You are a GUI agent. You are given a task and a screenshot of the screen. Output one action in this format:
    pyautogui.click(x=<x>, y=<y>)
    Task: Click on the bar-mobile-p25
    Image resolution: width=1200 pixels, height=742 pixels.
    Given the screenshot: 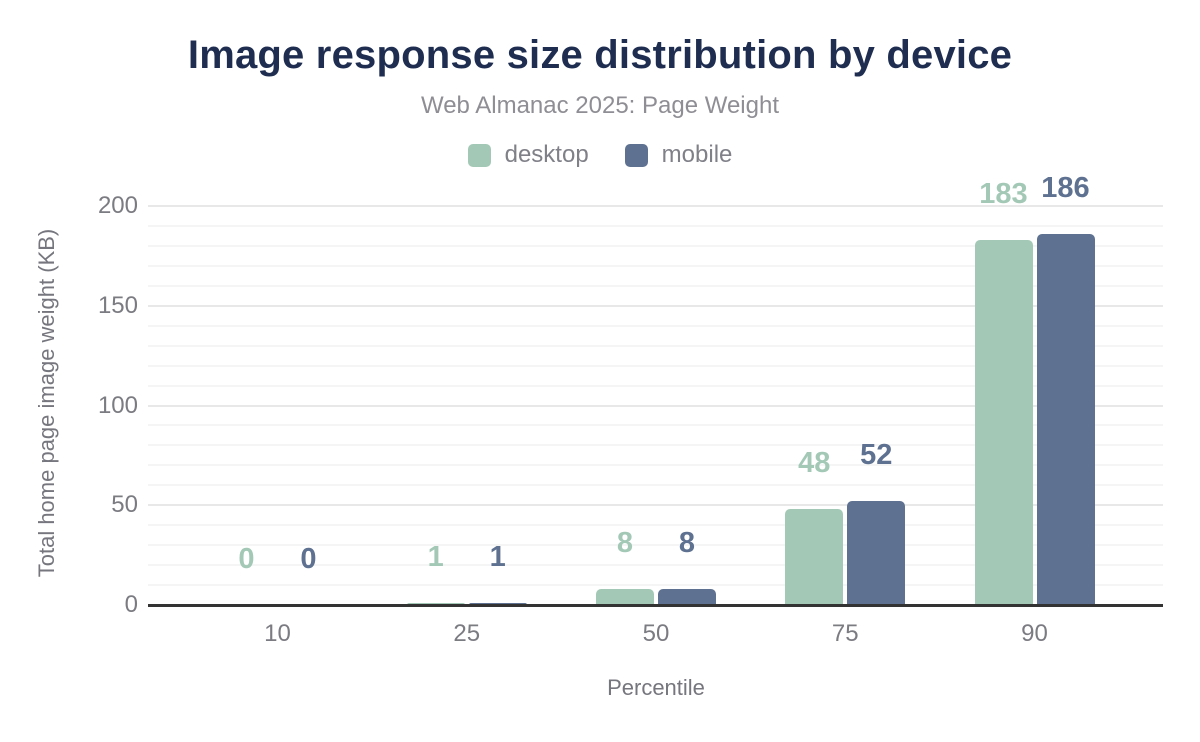 What is the action you would take?
    pyautogui.click(x=497, y=604)
    